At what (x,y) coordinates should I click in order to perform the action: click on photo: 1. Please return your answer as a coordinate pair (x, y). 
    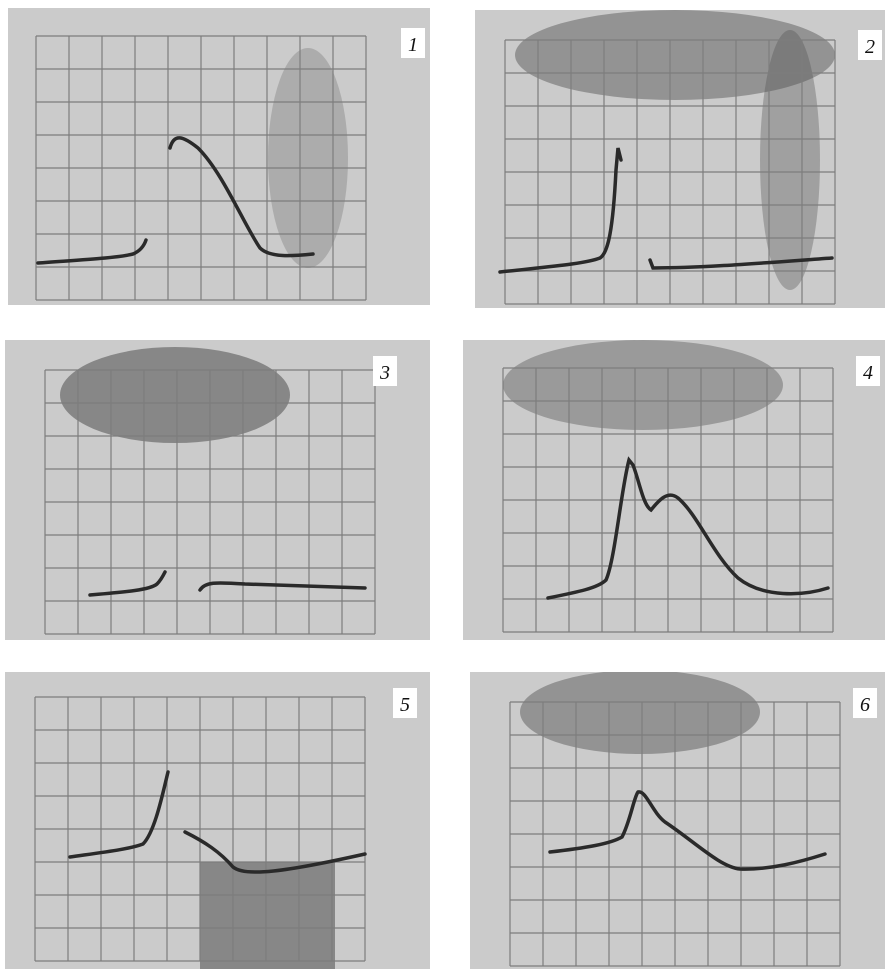
    Looking at the image, I should click on (219, 156).